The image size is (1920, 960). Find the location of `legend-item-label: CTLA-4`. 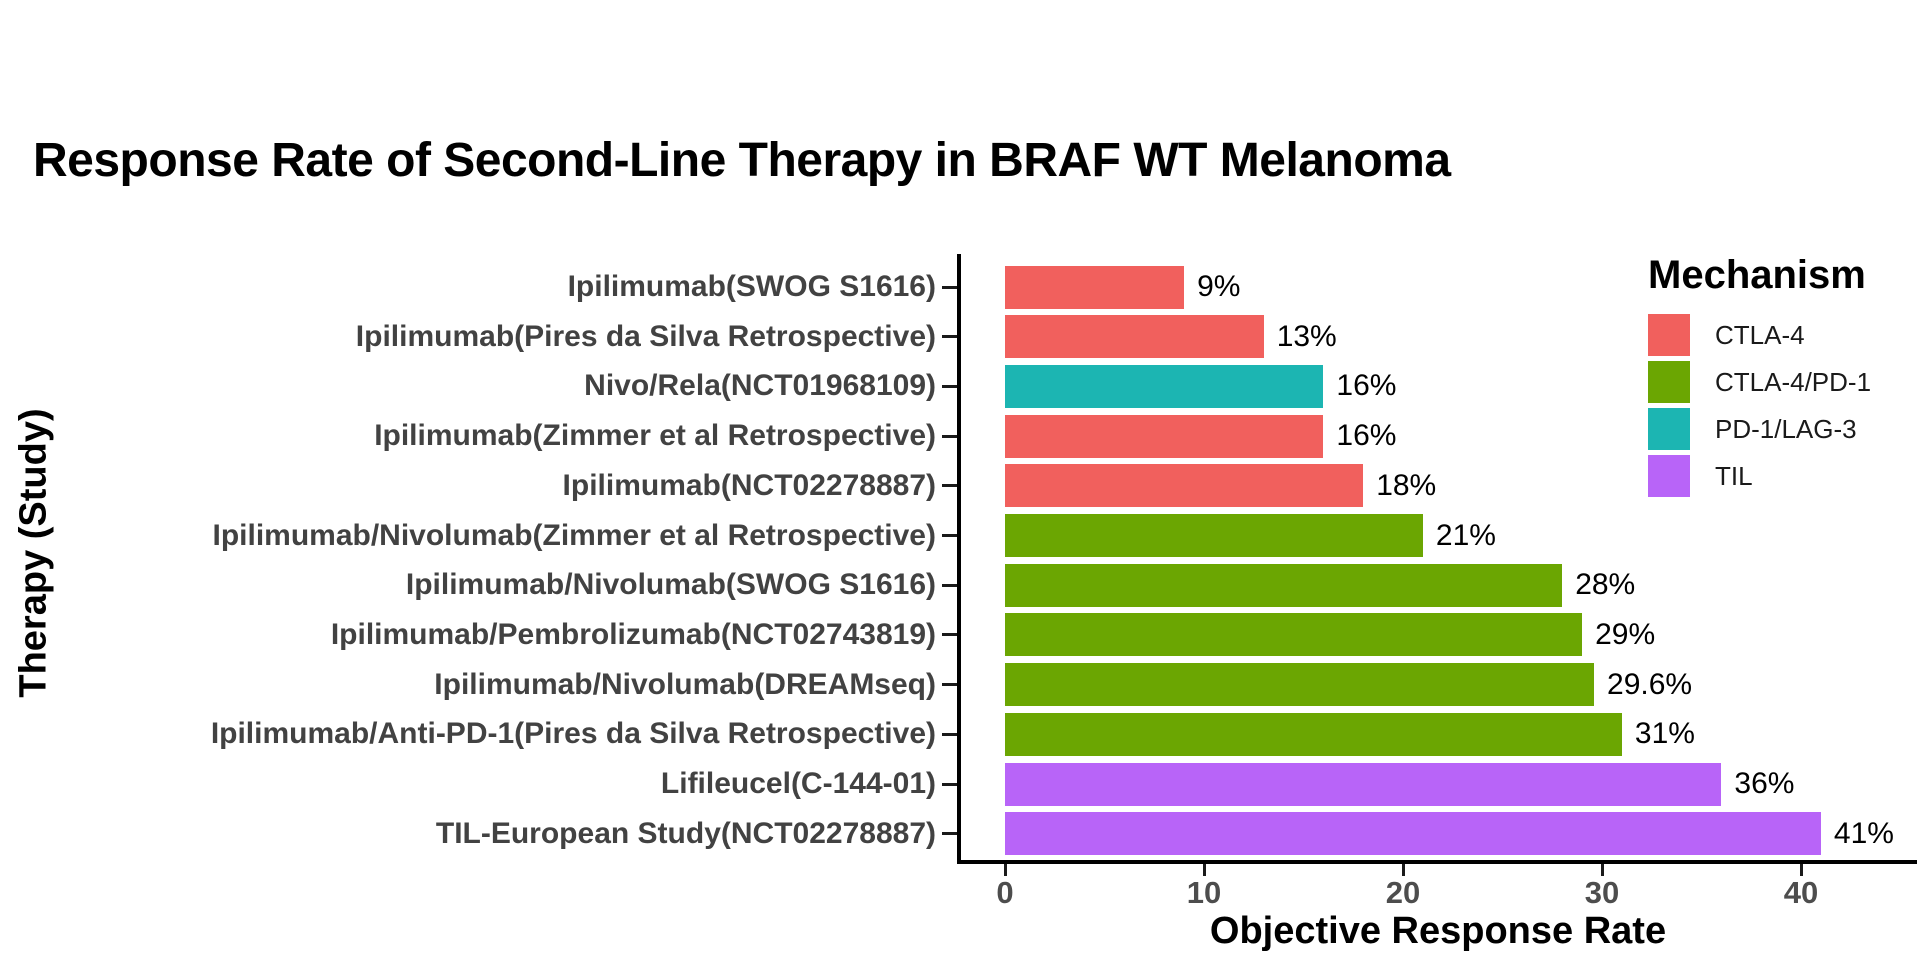

legend-item-label: CTLA-4 is located at coordinates (1760, 334).